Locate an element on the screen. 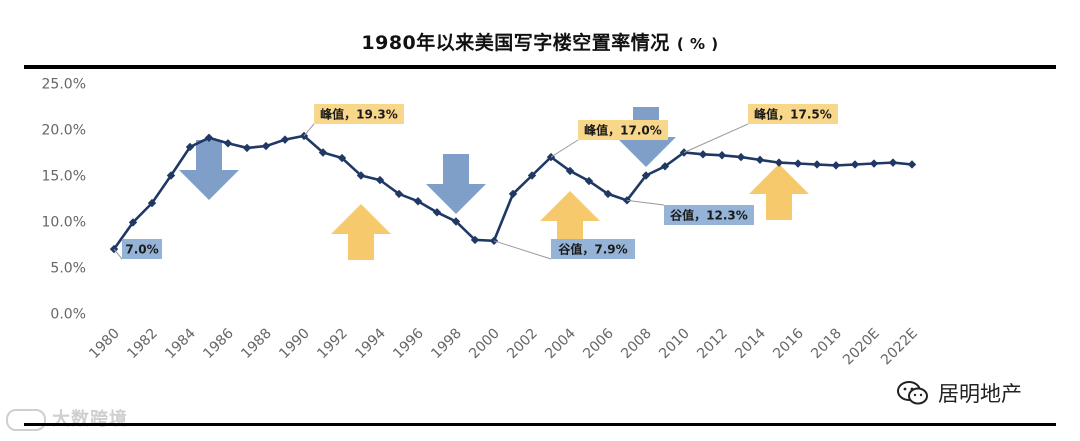  data-point-2001 is located at coordinates (513, 194).